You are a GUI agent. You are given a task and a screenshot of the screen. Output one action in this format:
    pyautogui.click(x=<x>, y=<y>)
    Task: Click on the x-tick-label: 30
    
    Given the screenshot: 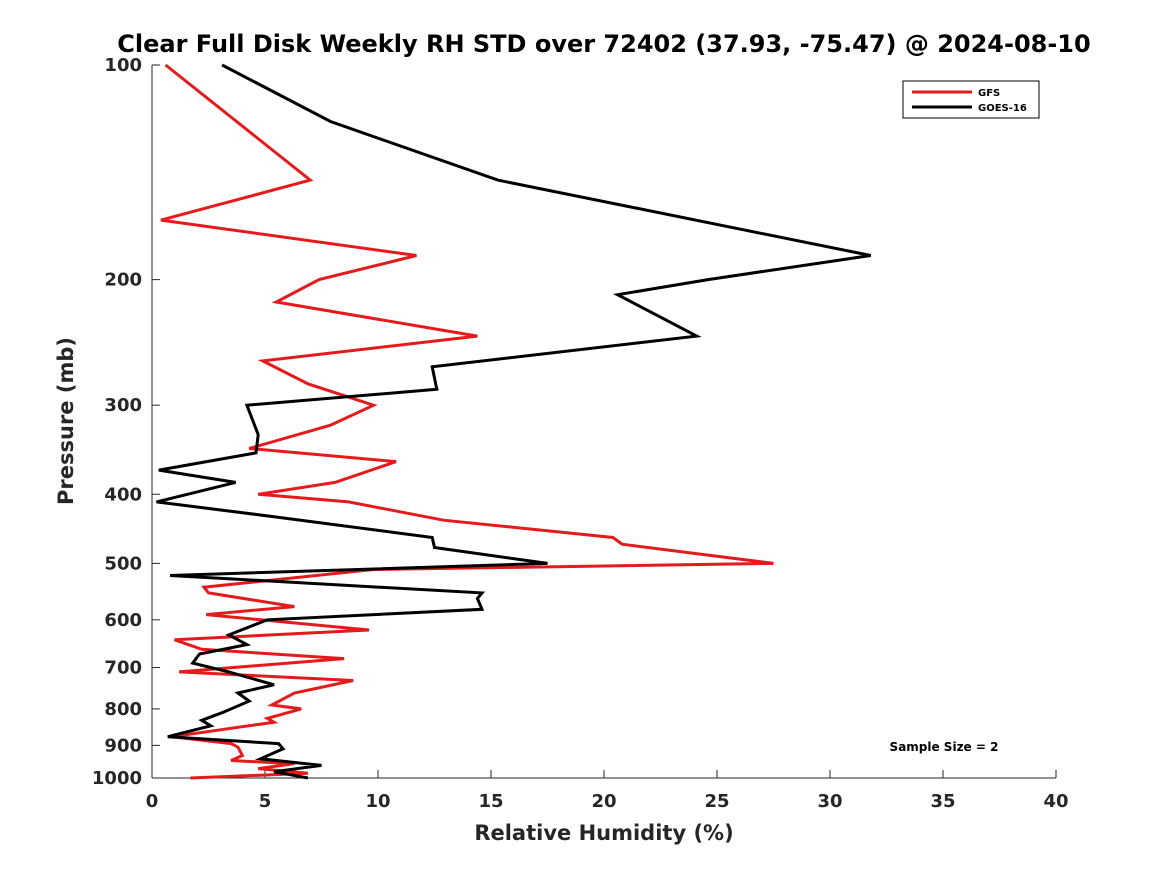 What is the action you would take?
    pyautogui.click(x=829, y=801)
    